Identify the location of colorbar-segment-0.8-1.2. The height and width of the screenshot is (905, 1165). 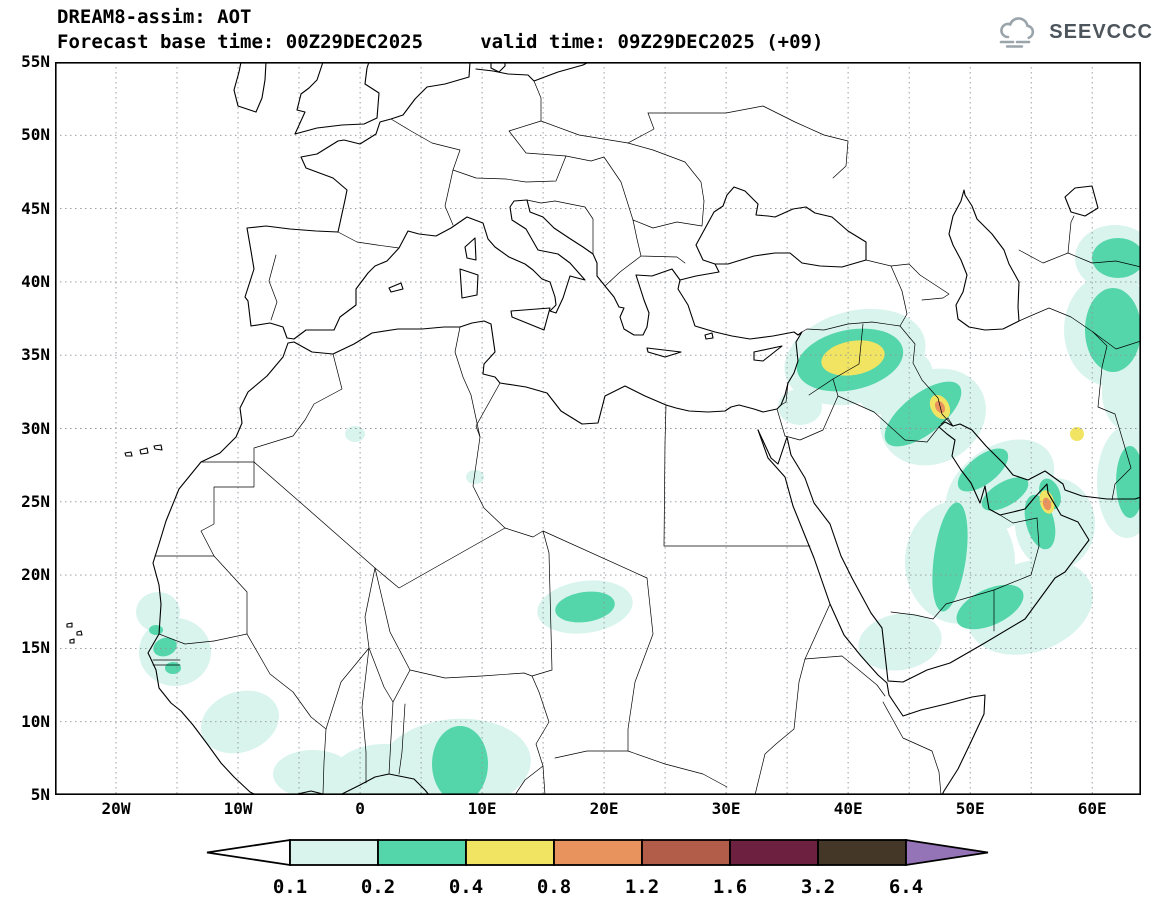
(598, 852).